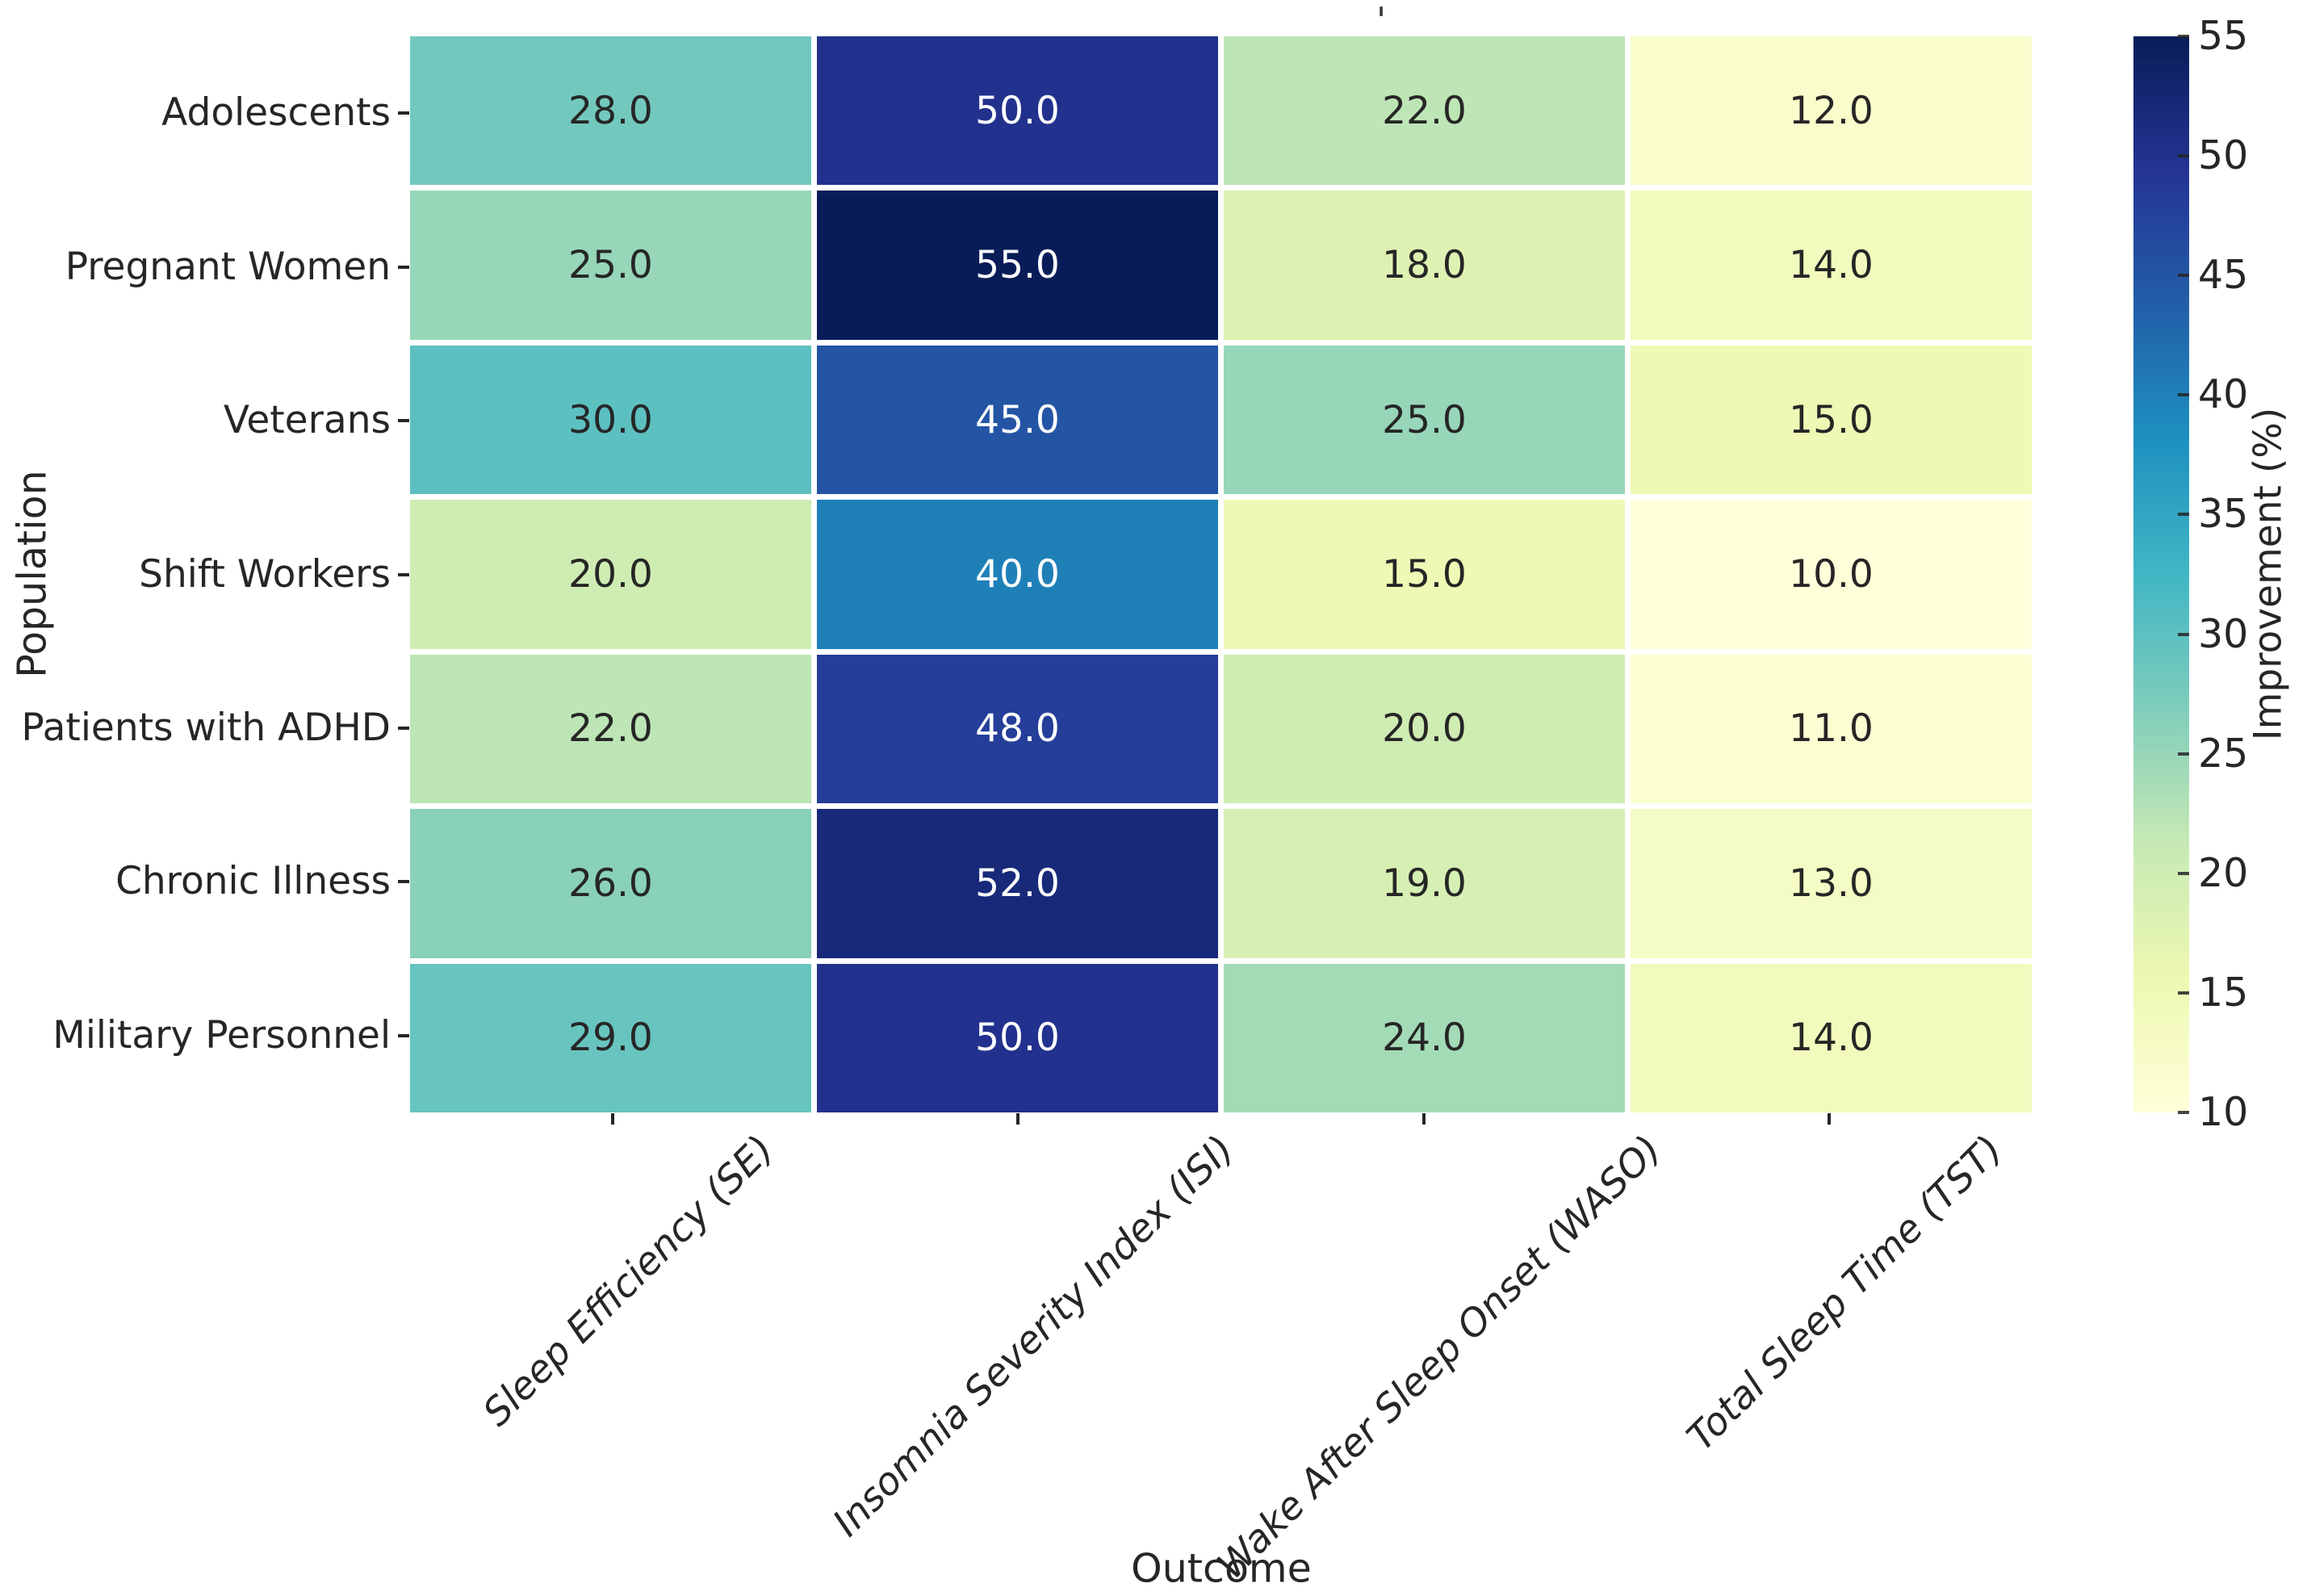 The height and width of the screenshot is (1596, 2307). Describe the element at coordinates (1017, 883) in the screenshot. I see `heatmap-cell: 52.0` at that location.